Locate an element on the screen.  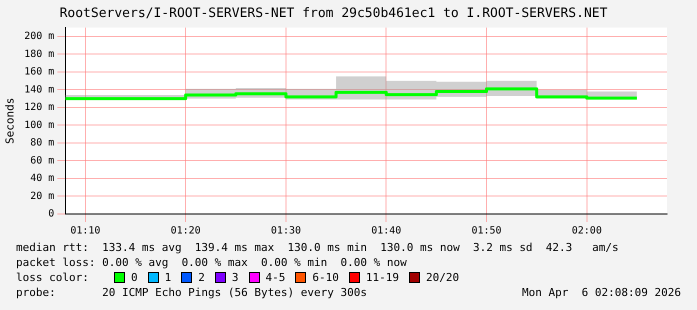
x-tick-label: 01:20 is located at coordinates (185, 231).